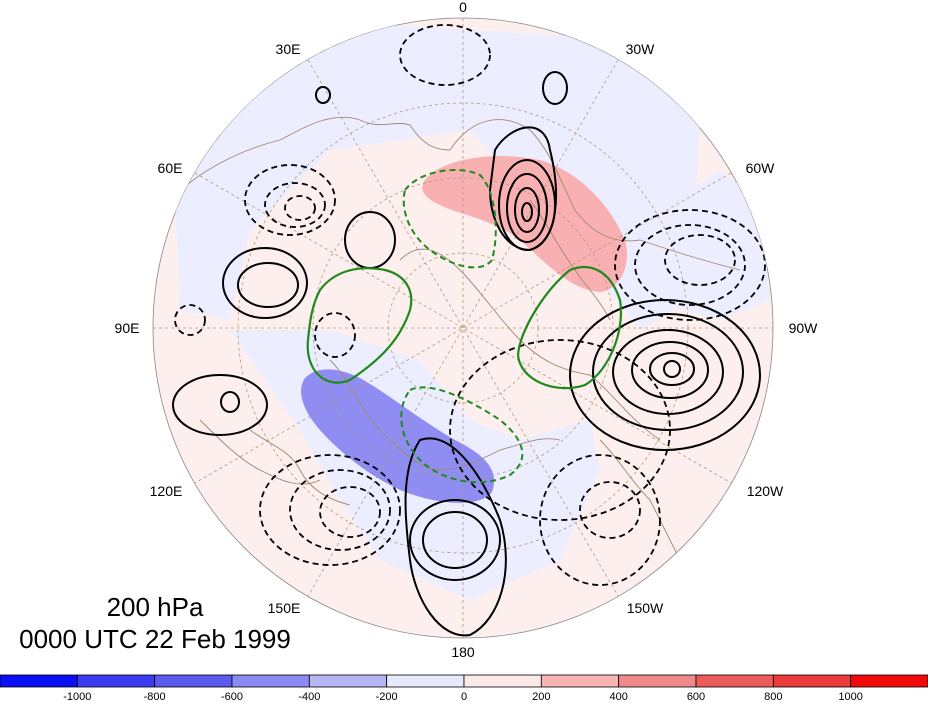 The width and height of the screenshot is (928, 702). What do you see at coordinates (765, 491) in the screenshot?
I see `lon-label-120w: 120W` at bounding box center [765, 491].